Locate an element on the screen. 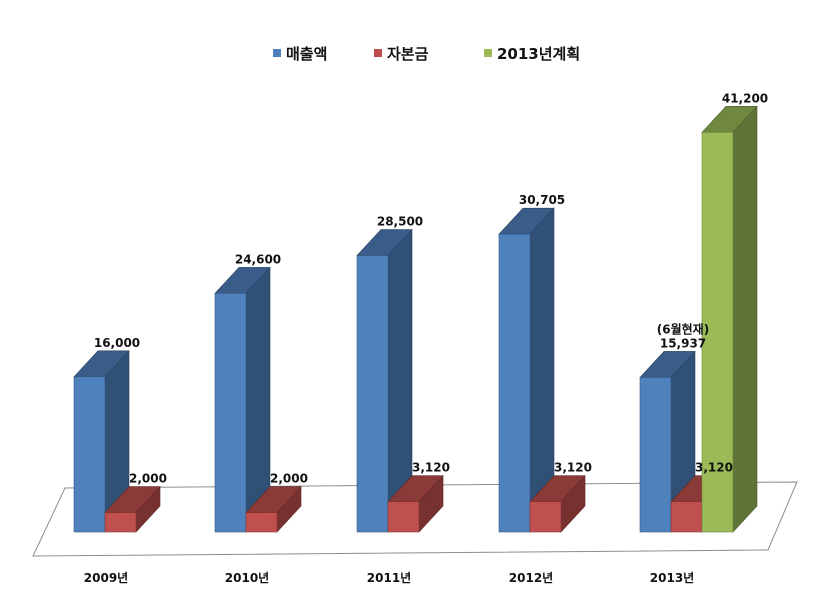 The image size is (830, 600). x-tick-label: 2013년 is located at coordinates (672, 578).